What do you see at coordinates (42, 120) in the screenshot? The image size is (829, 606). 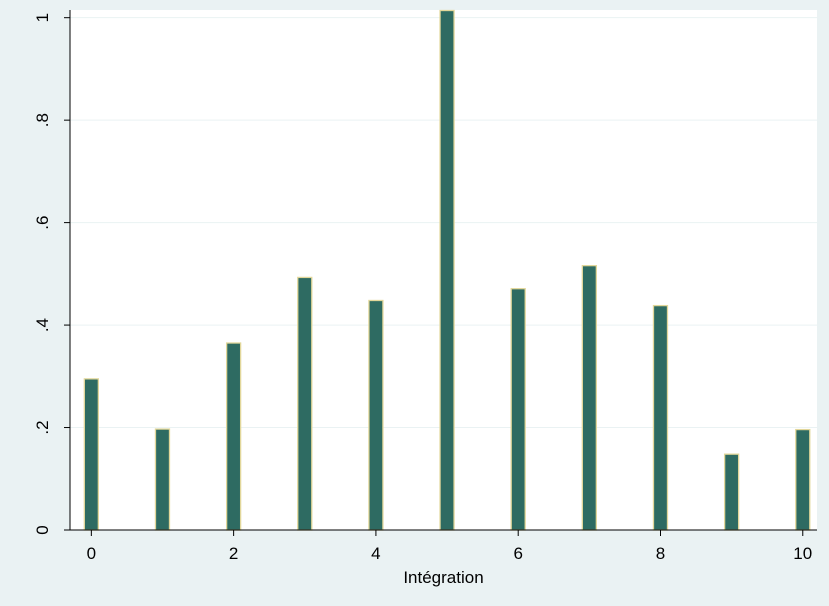 I see `y-tick-label: .8` at bounding box center [42, 120].